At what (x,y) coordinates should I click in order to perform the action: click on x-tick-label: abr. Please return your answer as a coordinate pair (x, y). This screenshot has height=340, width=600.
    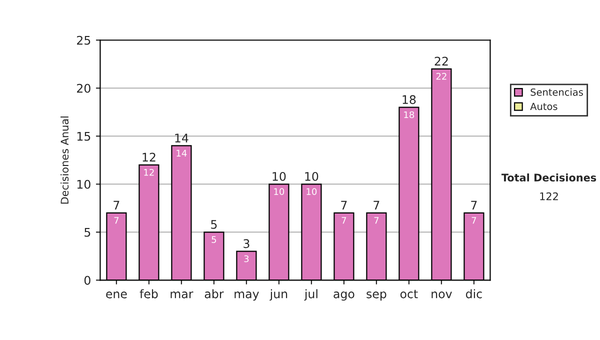
    Looking at the image, I should click on (214, 293).